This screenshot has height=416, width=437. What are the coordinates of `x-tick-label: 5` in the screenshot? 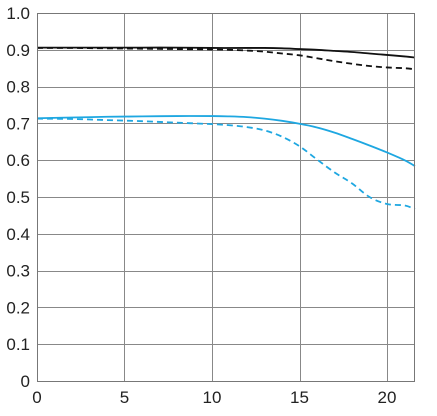 It's located at (124, 397).